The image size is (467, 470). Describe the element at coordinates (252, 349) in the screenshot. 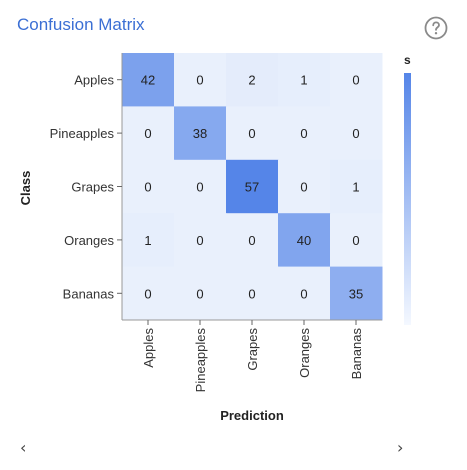

I see `x-tick-label: Grapes` at that location.